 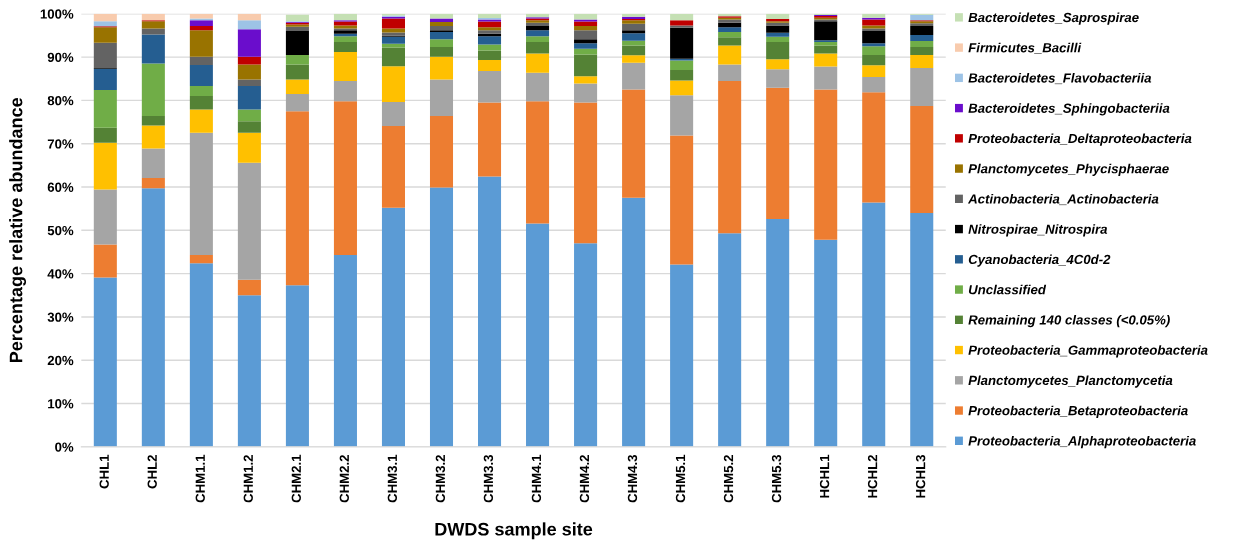 What do you see at coordinates (296, 478) in the screenshot?
I see `x-tick-label: CHM2.1` at bounding box center [296, 478].